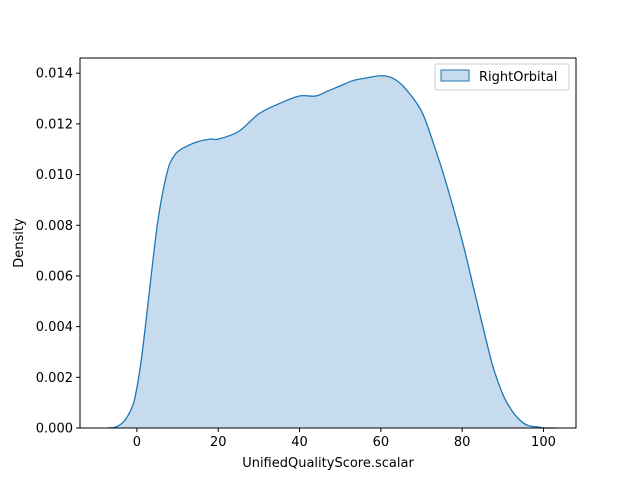  I want to click on y-tick-label-5: 0.010, so click(54, 175).